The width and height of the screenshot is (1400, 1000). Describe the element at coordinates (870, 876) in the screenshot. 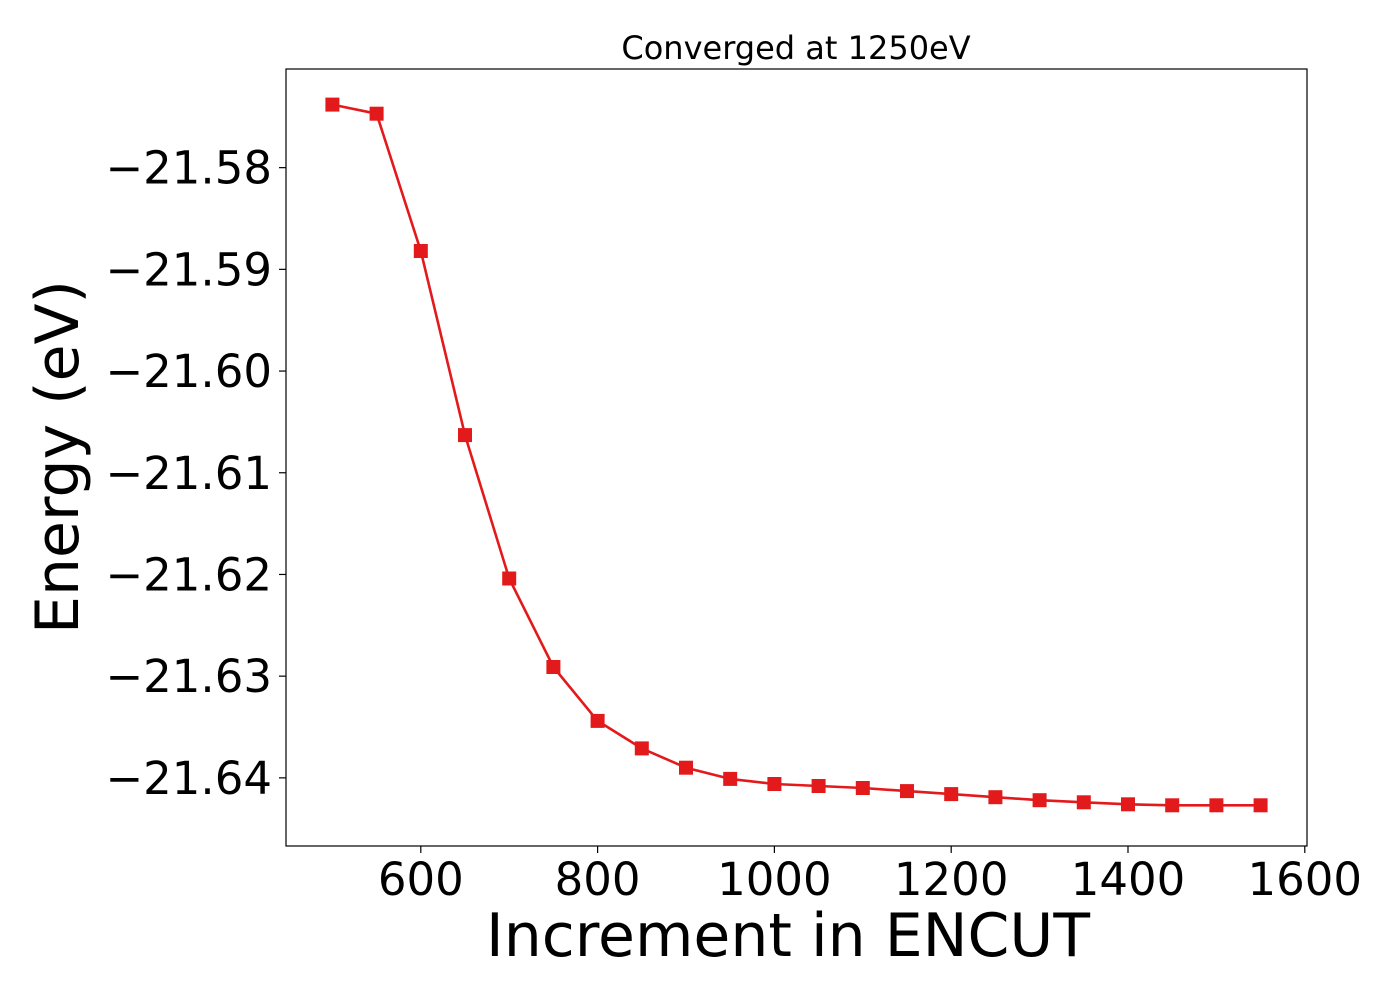

I see `x-axis-ticks: 600 800 1000 1200 1400 1600` at that location.